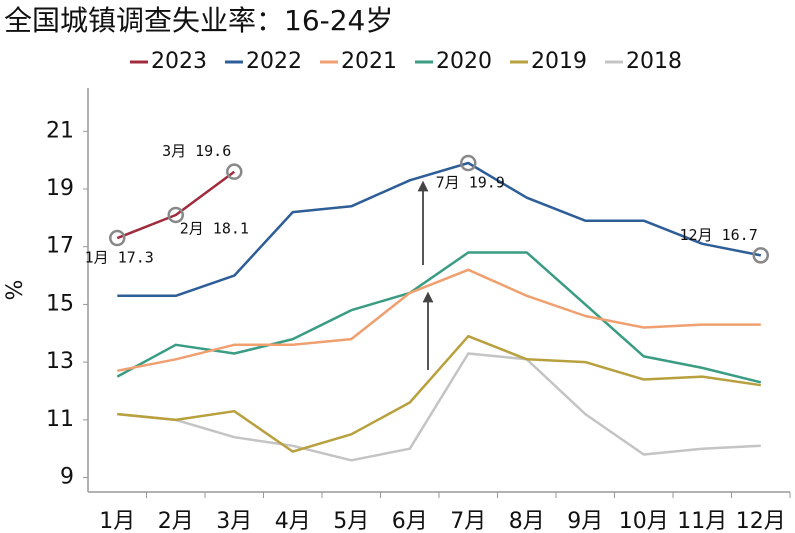 This screenshot has width=795, height=533. I want to click on chart-title: 全国城镇调查失业率：16-24岁, so click(198, 20).